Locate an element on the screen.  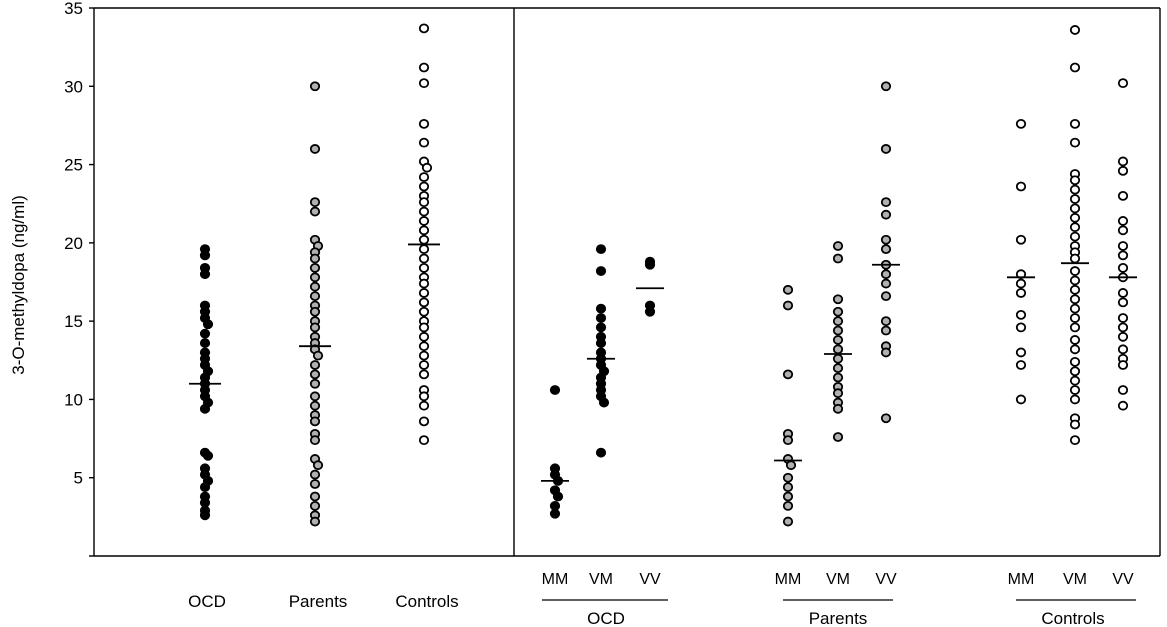
group-label: Parents is located at coordinates (318, 601).